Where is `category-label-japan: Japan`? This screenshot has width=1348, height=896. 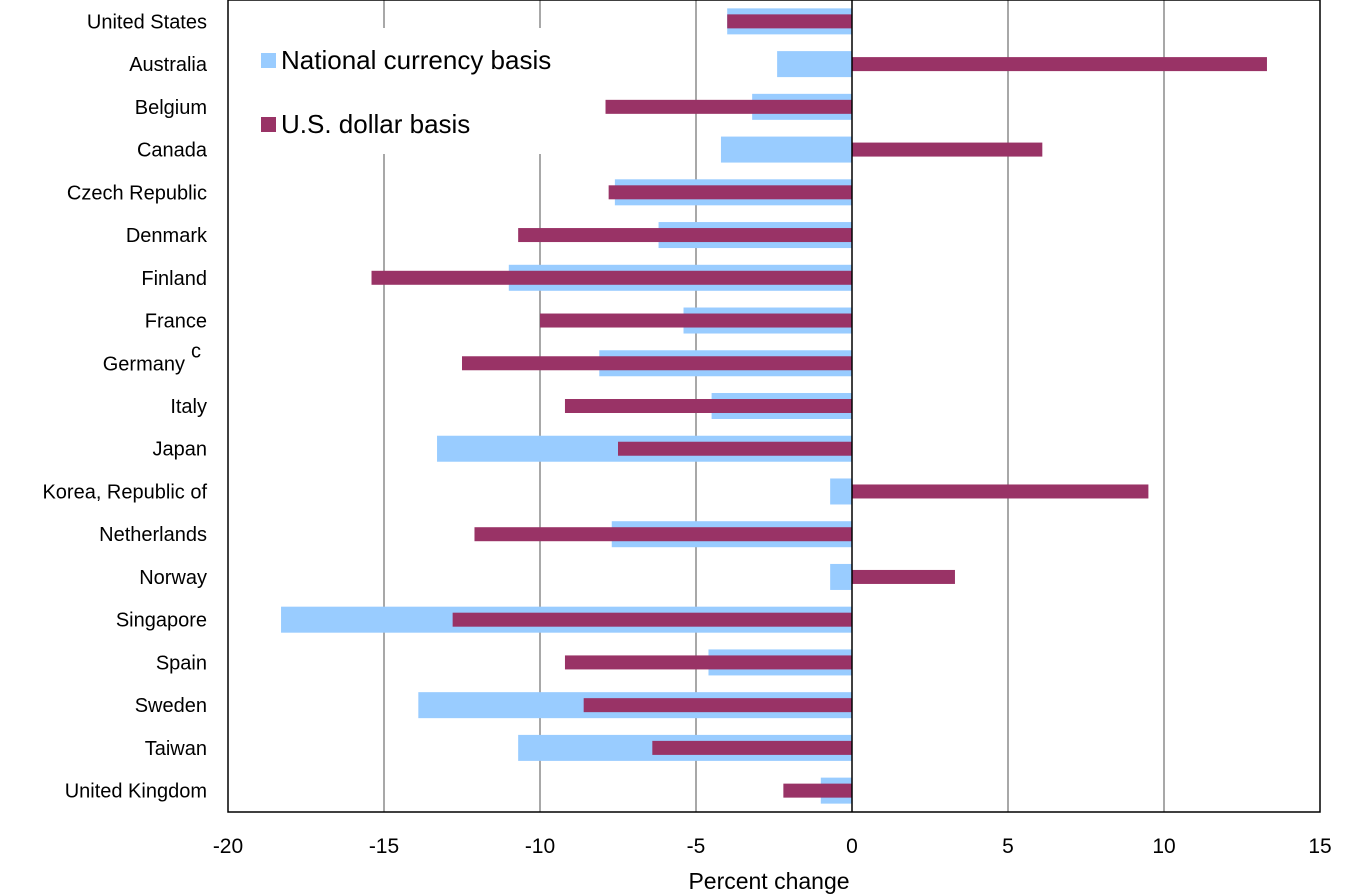 category-label-japan: Japan is located at coordinates (180, 450).